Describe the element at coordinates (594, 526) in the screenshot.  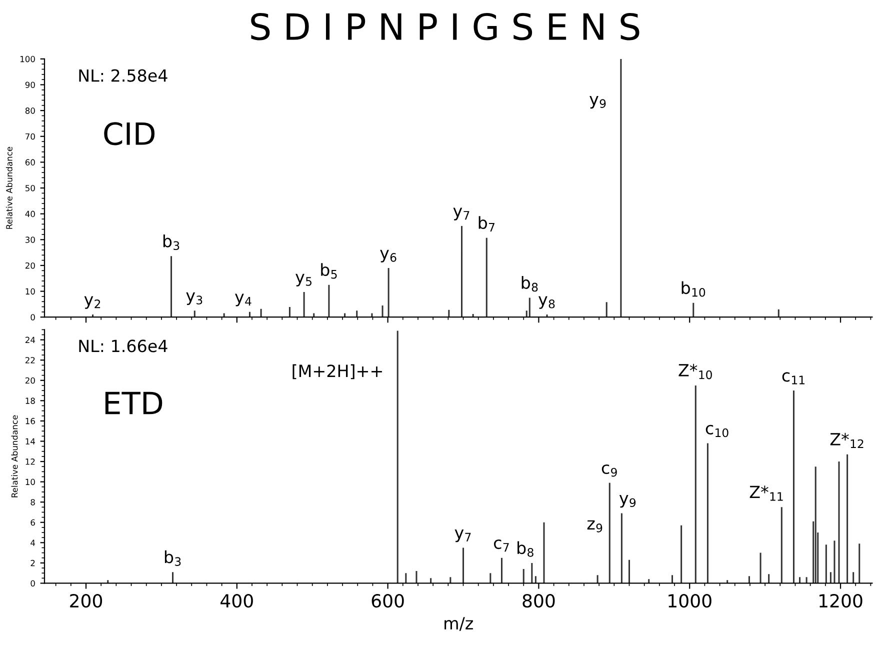
I see `annotation: z$_{9}$` at that location.